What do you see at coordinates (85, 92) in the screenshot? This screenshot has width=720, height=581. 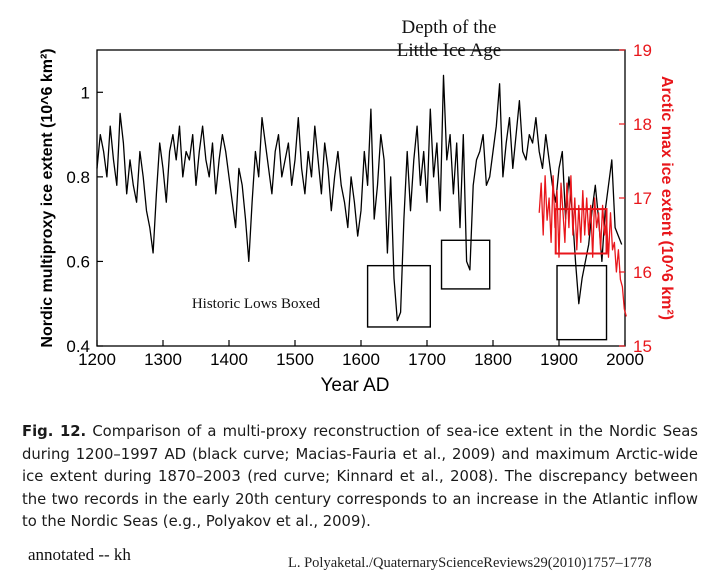 I see `left-tick-label-1: 1` at bounding box center [85, 92].